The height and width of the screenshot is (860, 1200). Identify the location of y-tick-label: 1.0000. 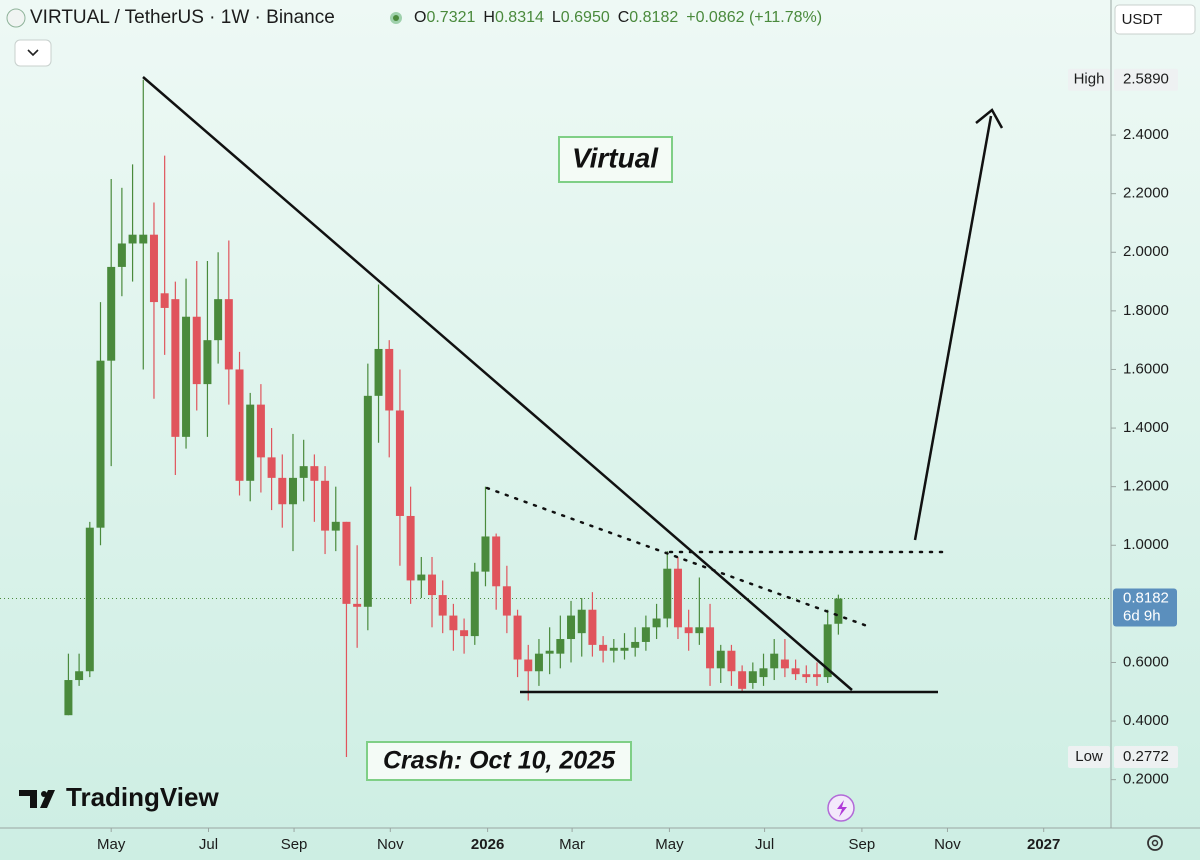
(1146, 544).